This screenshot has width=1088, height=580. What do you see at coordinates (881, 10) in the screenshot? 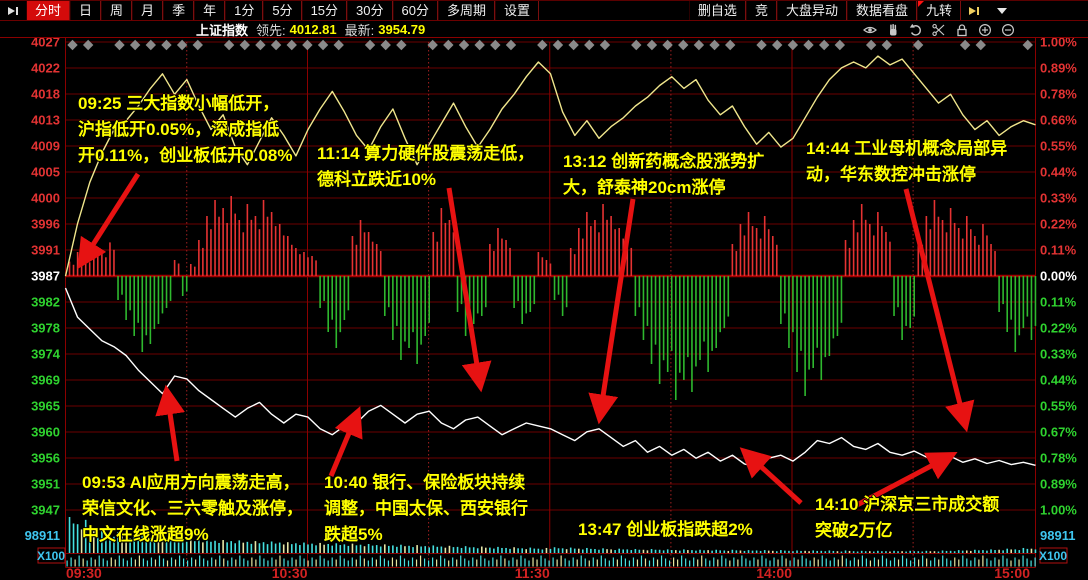
I see `tab-tool-数据看盘: 数据看盘` at bounding box center [881, 10].